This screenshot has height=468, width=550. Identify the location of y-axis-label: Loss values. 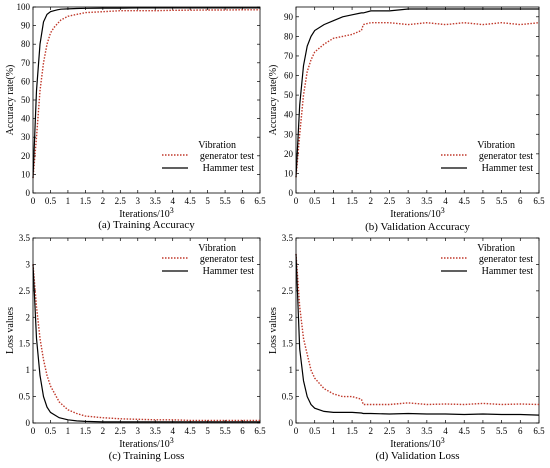
(273, 330).